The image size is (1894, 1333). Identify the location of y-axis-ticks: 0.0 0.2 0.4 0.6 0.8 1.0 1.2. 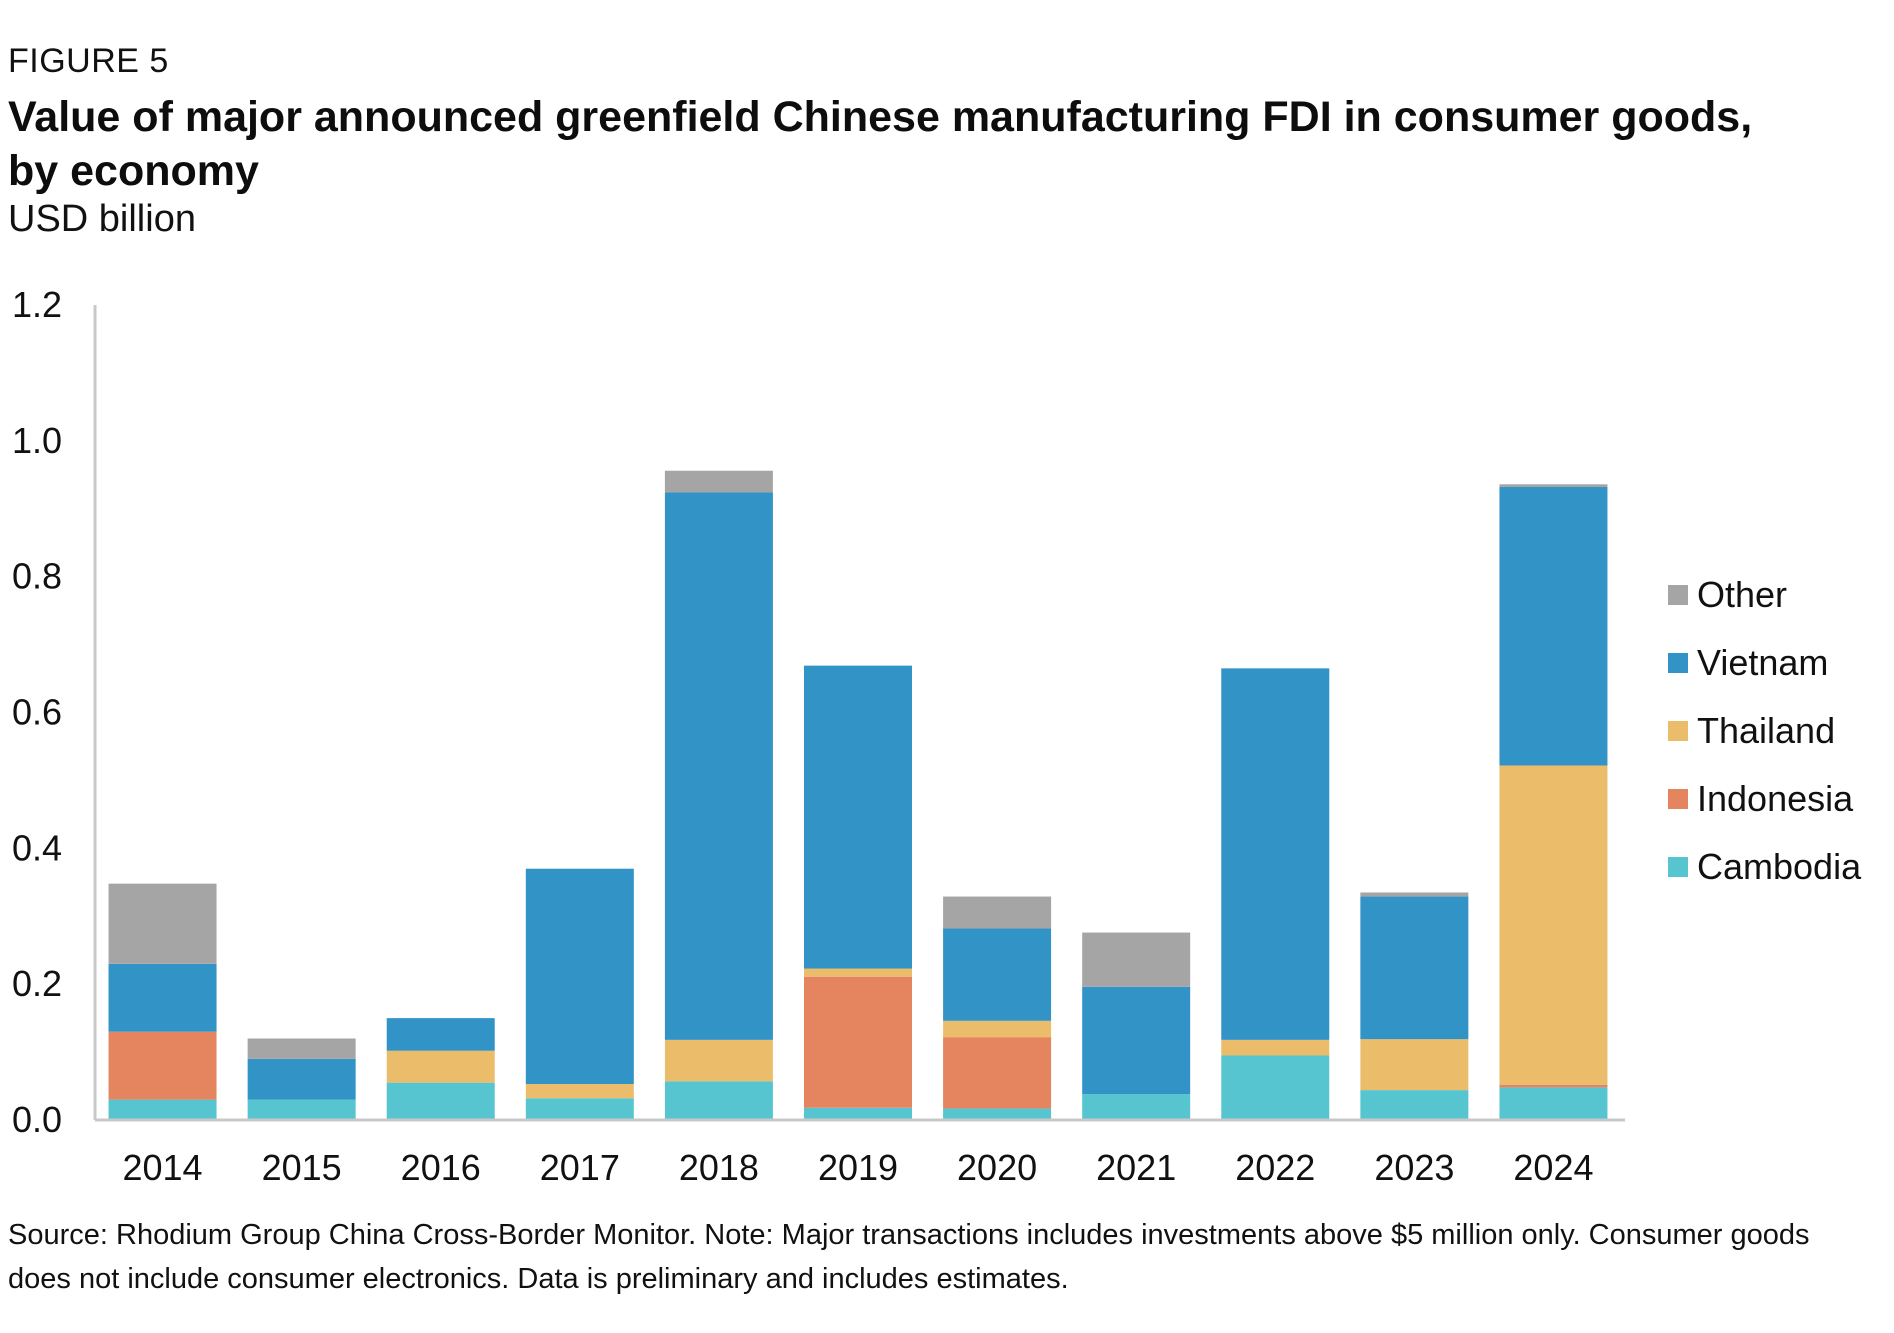
(37, 712).